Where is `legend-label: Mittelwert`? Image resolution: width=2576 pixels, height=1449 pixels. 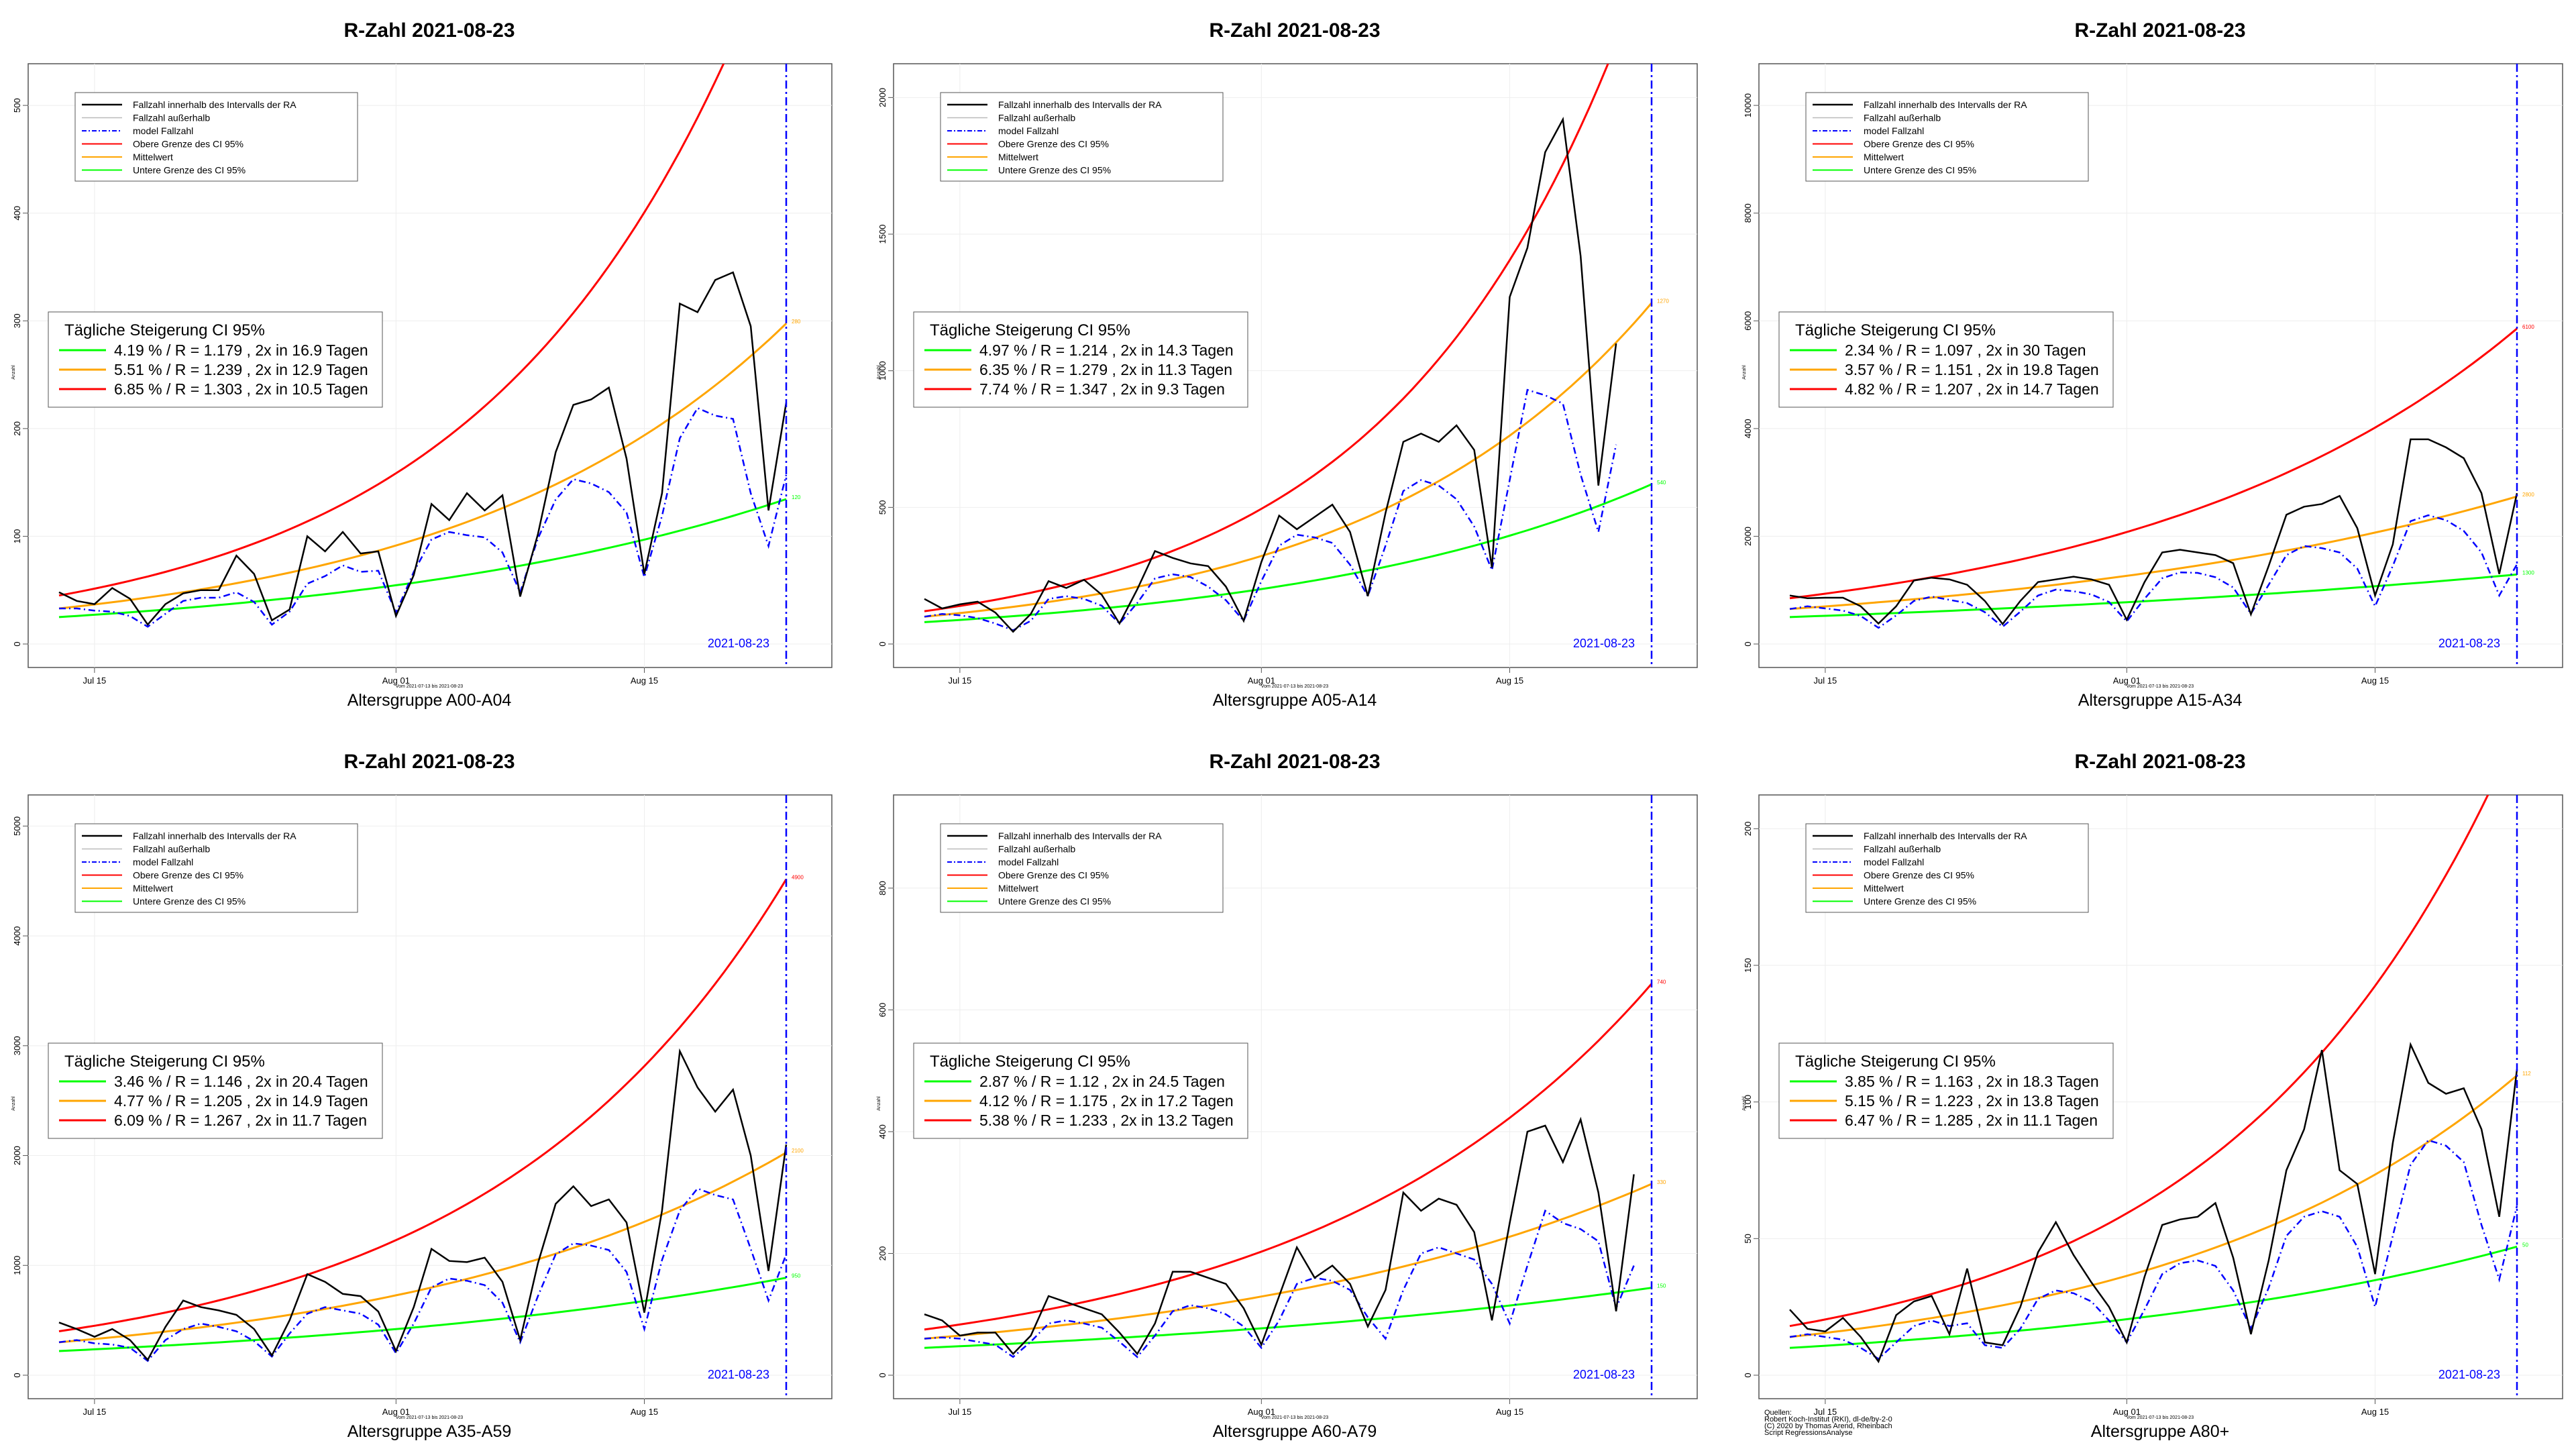 legend-label: Mittelwert is located at coordinates (1884, 888).